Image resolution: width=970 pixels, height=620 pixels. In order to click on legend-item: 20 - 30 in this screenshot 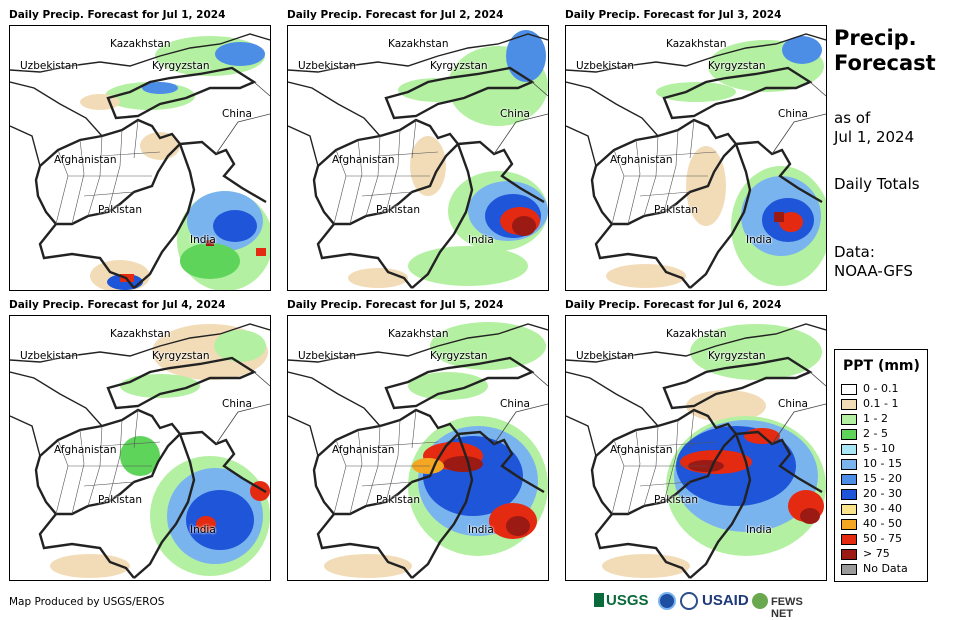, I will do `click(871, 493)`.